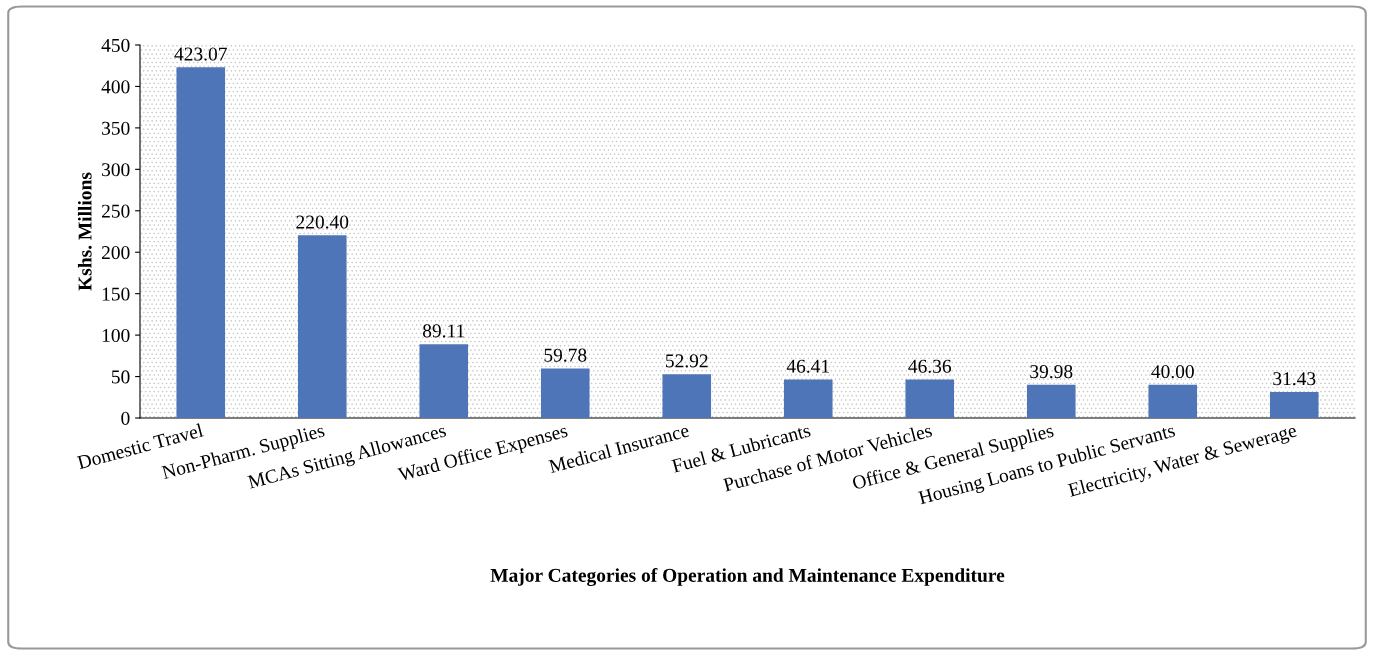 The height and width of the screenshot is (655, 1374). I want to click on y-tick-label: 350, so click(116, 128).